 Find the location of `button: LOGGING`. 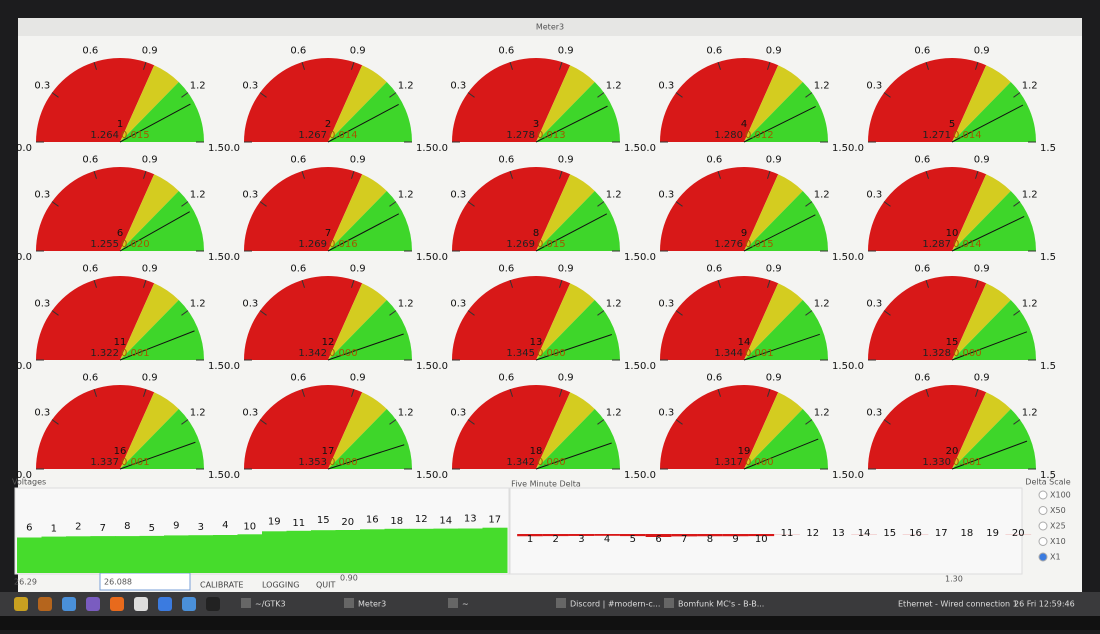

button: LOGGING is located at coordinates (280, 585).